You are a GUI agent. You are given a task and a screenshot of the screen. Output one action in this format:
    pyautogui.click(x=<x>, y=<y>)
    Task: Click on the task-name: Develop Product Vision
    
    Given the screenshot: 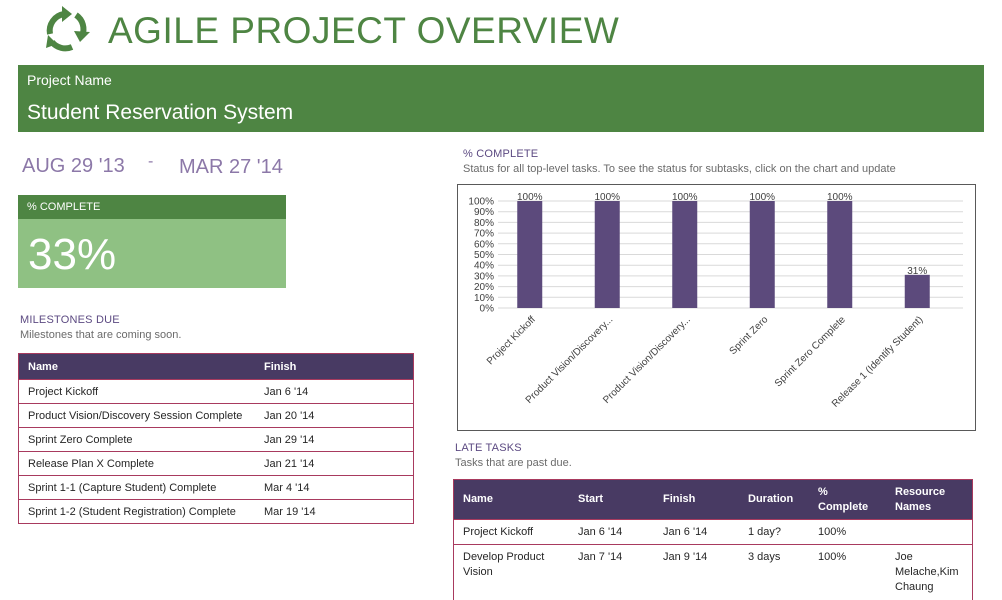 What is the action you would take?
    pyautogui.click(x=512, y=572)
    